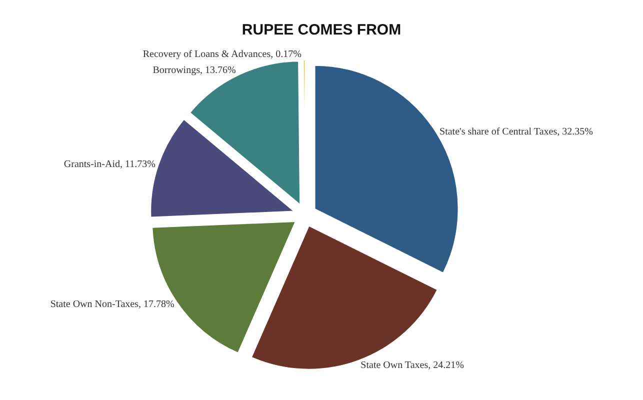  What do you see at coordinates (222, 54) in the screenshot?
I see `slice-label: Recovery of Loans & Advances, 0.17%` at bounding box center [222, 54].